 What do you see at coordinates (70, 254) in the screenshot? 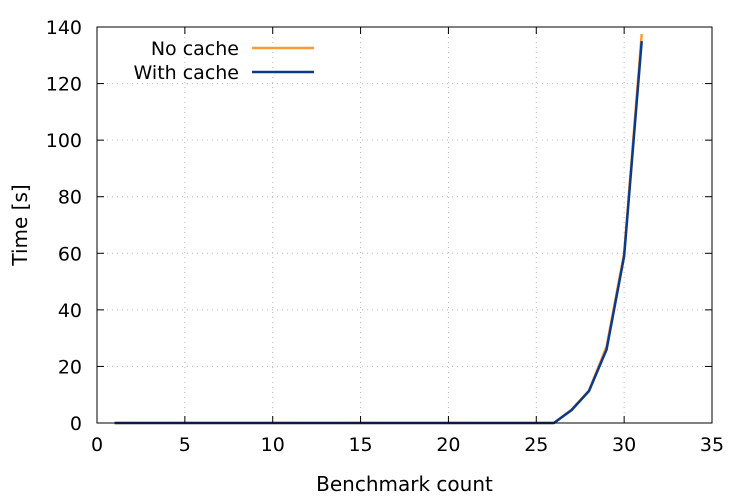
I see `y-tick-label: 60` at bounding box center [70, 254].